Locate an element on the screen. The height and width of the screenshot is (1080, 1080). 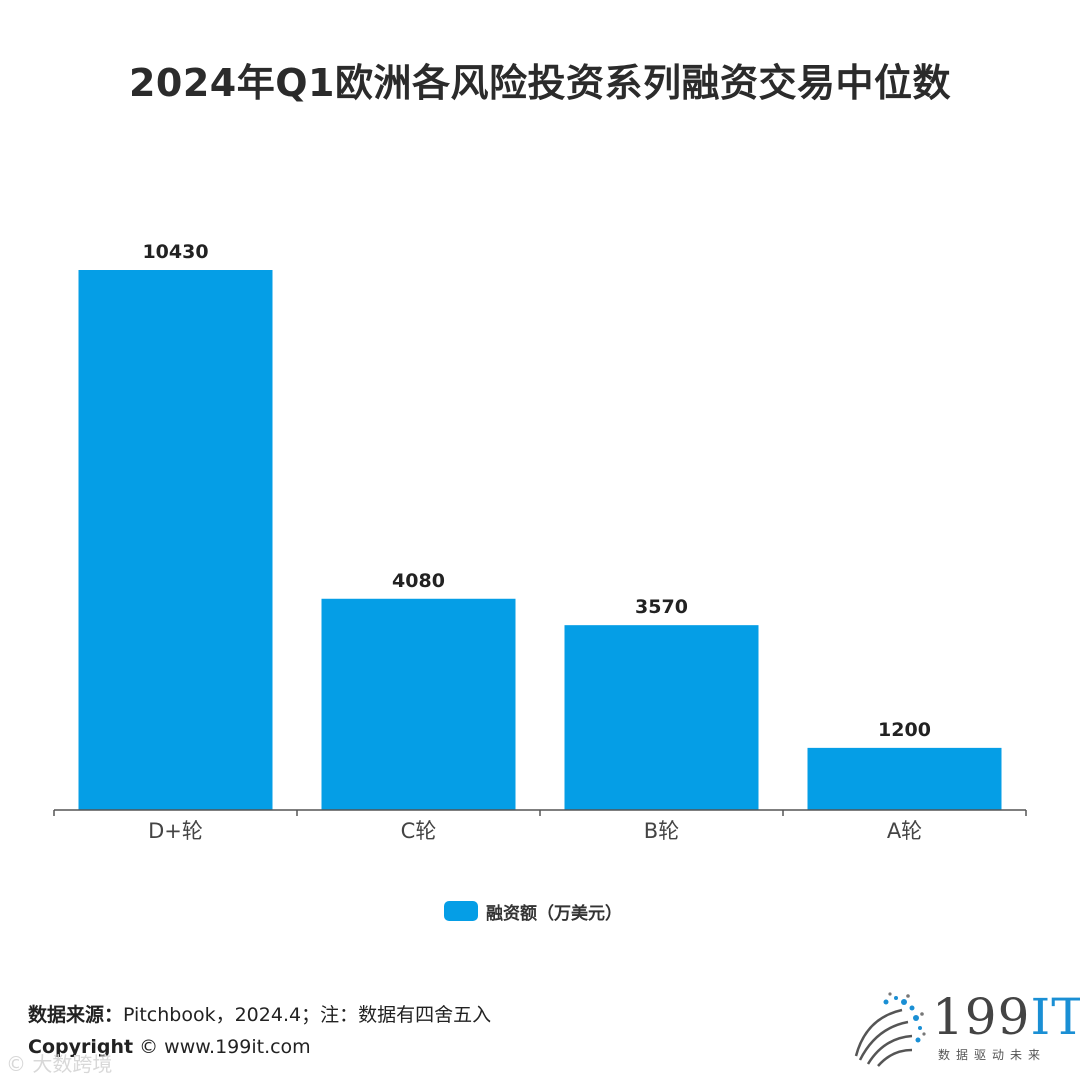
logo-tagline: 数据驱动未来 is located at coordinates (992, 1055).